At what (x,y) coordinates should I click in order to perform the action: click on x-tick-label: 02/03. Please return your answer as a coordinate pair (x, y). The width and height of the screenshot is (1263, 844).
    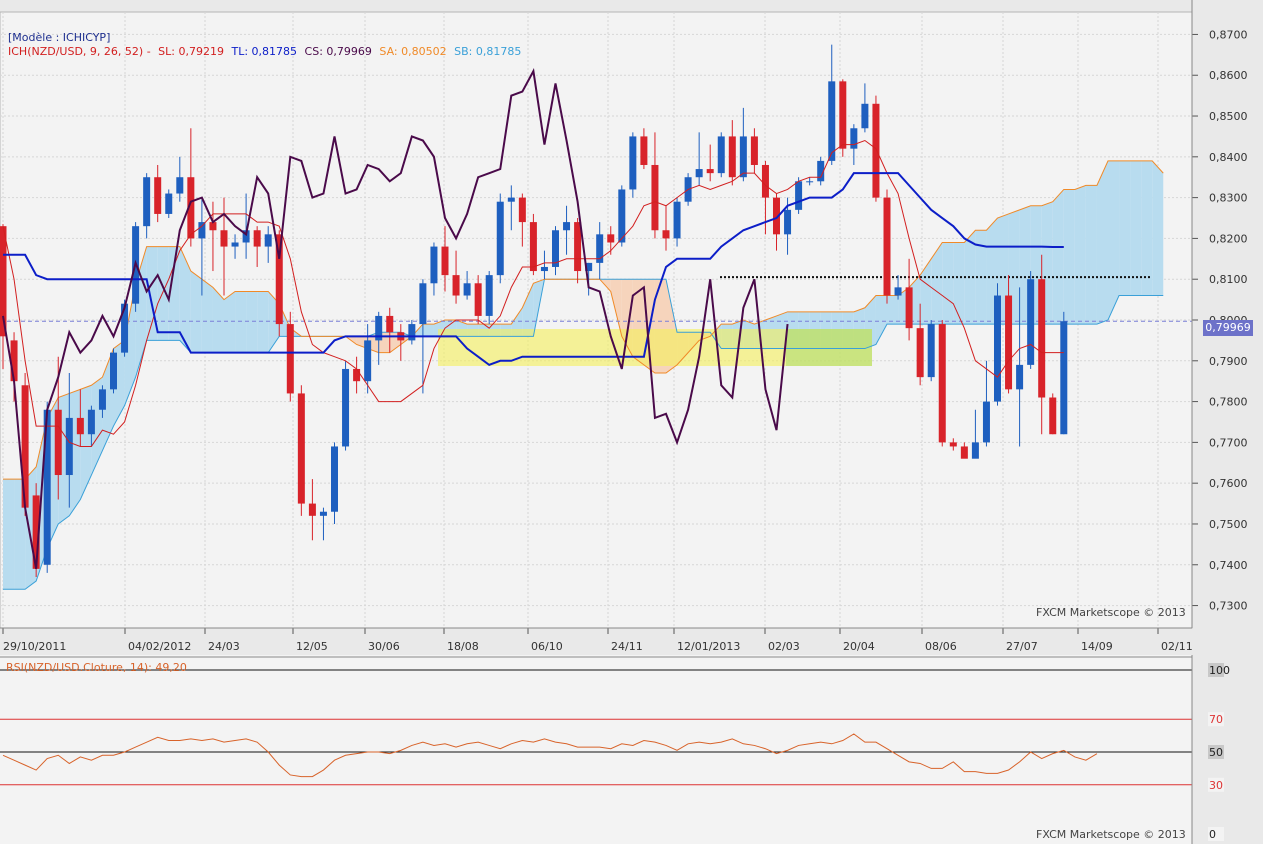
    Looking at the image, I should click on (784, 646).